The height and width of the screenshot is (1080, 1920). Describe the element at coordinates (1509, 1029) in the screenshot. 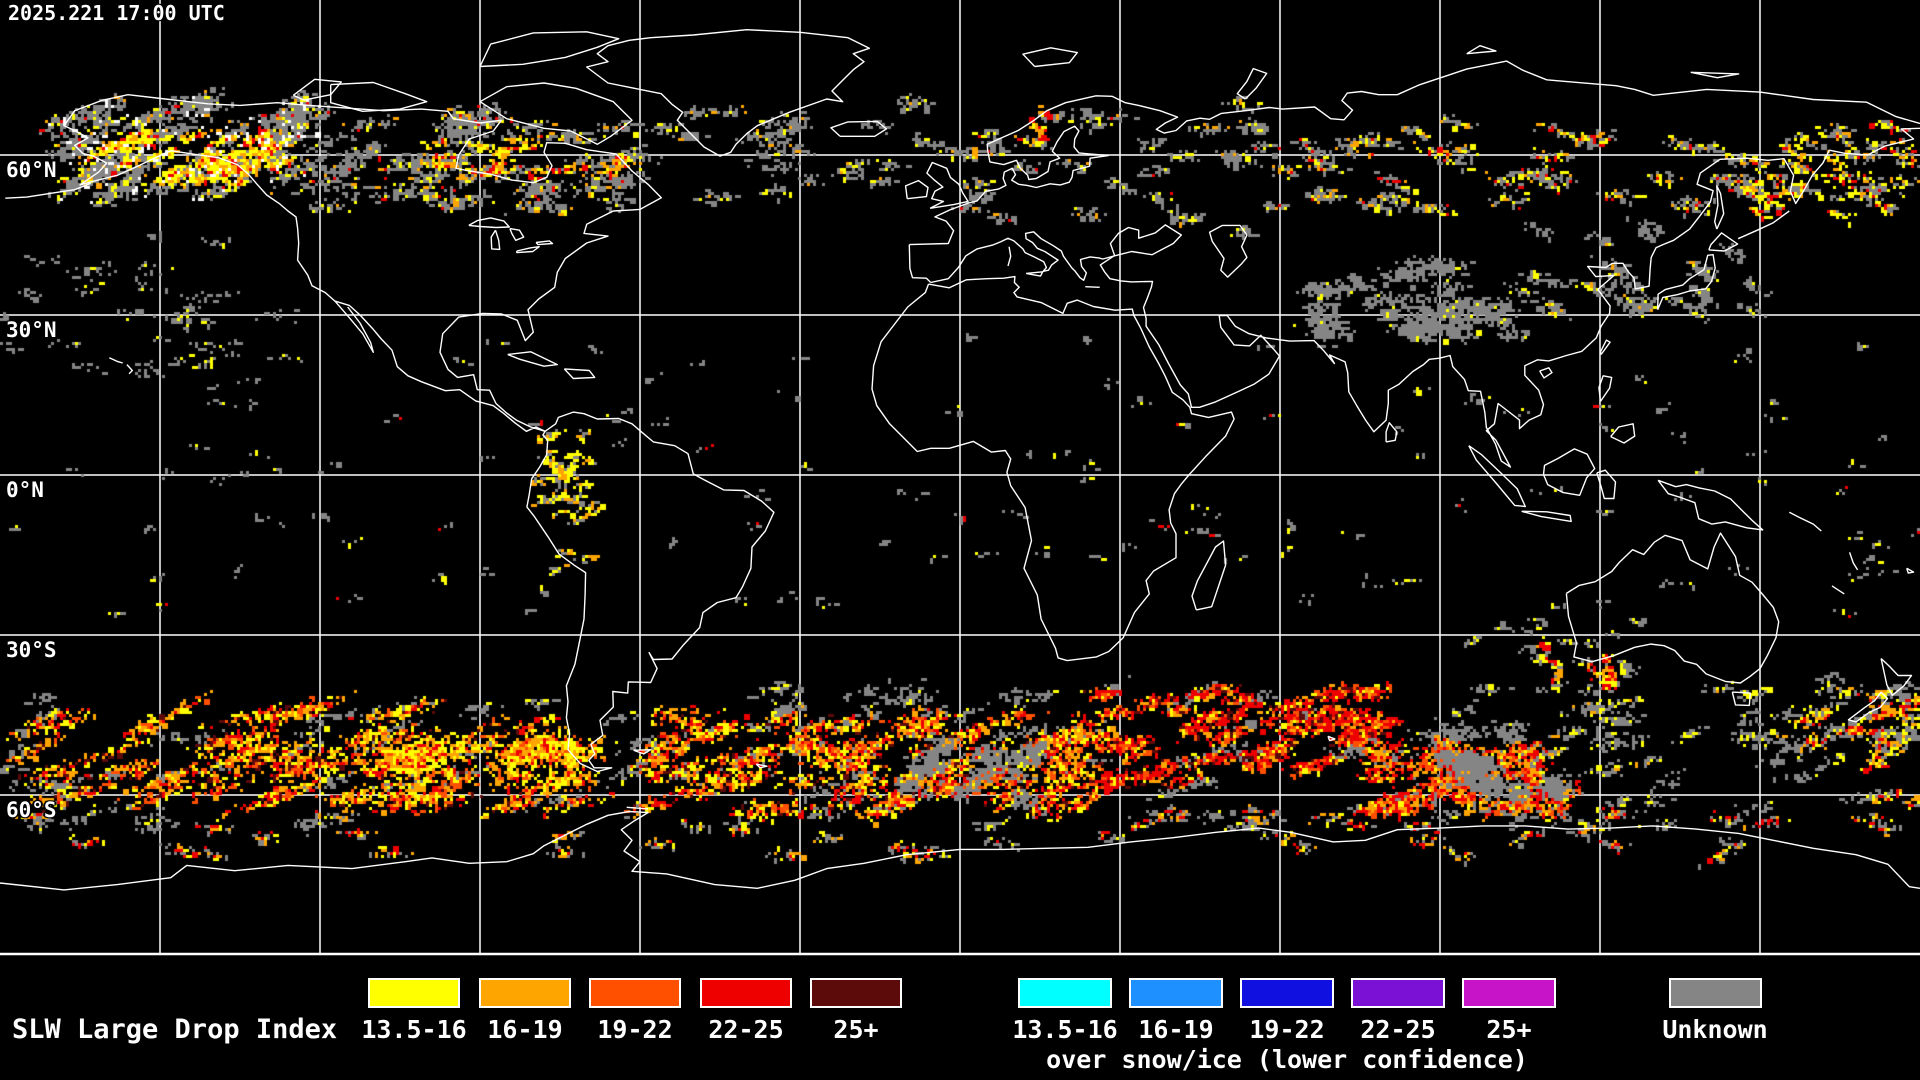

I see `legend-label-snow-5: 25+` at that location.